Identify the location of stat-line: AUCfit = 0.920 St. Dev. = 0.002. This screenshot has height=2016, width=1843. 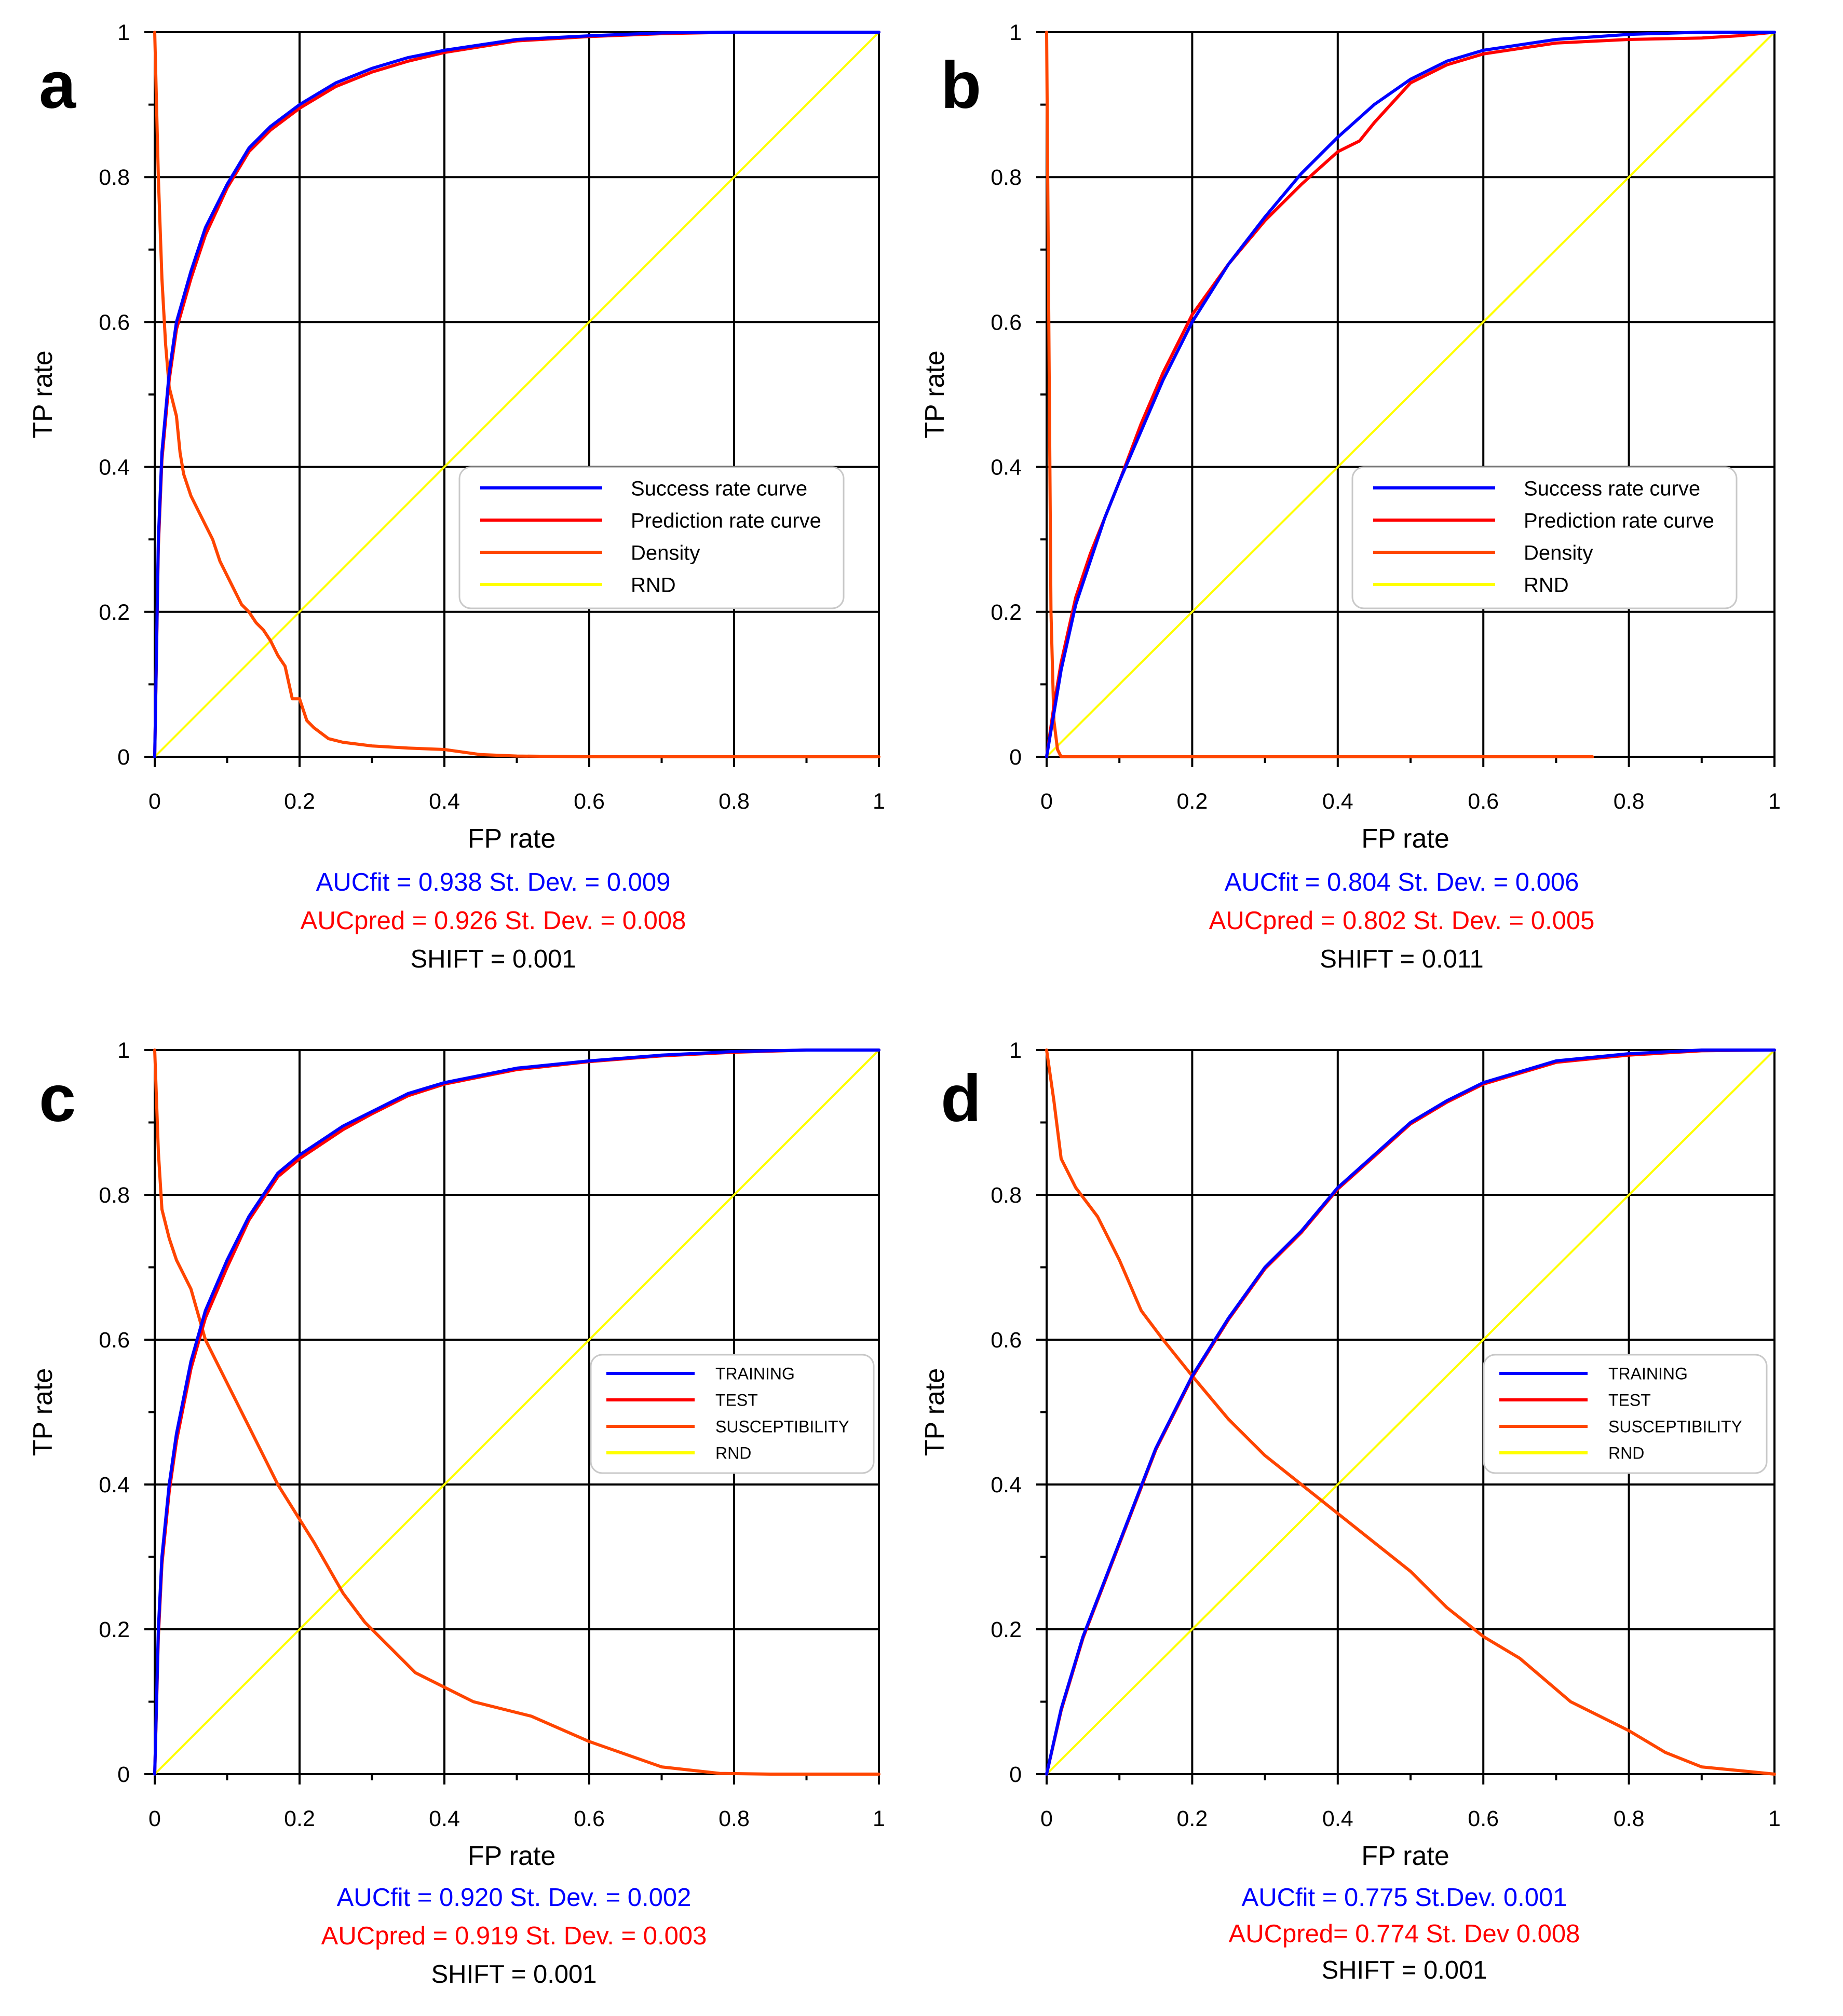
(514, 1898).